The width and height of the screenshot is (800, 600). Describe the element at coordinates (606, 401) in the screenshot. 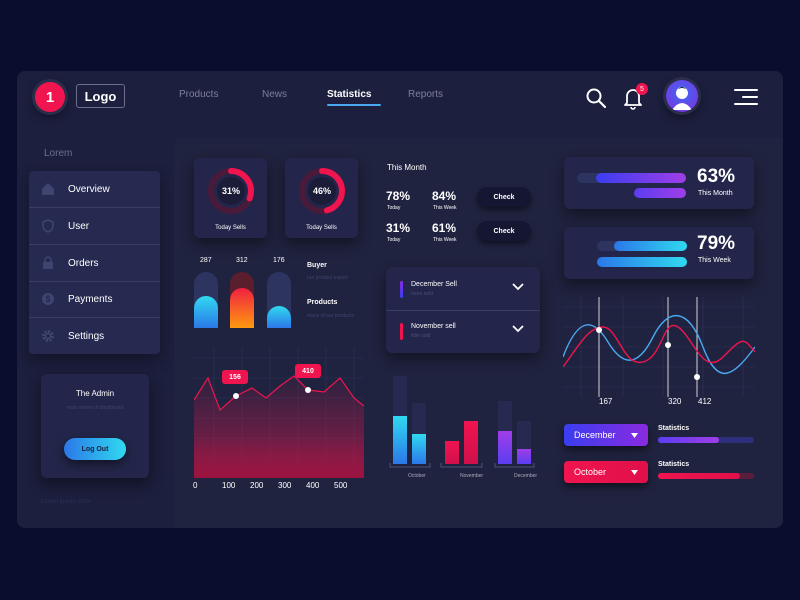

I see `wave-tick: 167` at that location.